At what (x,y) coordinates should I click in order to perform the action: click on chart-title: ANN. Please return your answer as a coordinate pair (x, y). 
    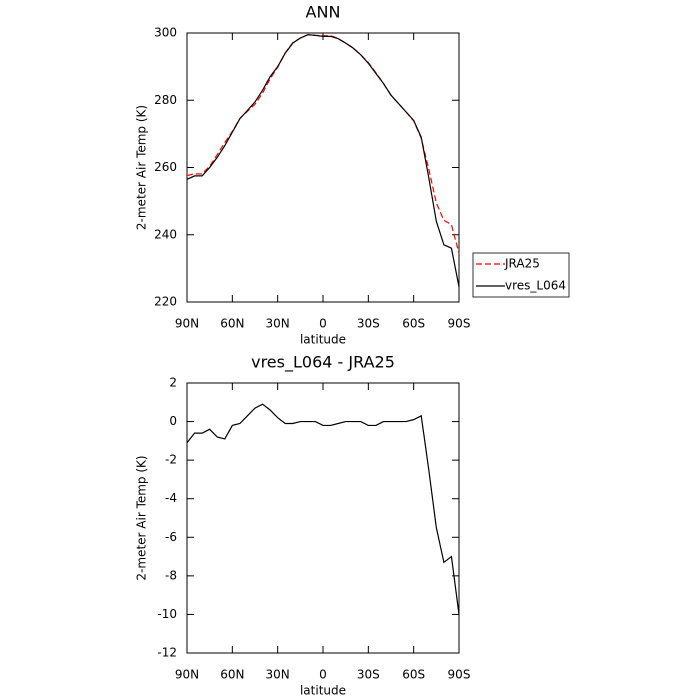
    Looking at the image, I should click on (323, 12).